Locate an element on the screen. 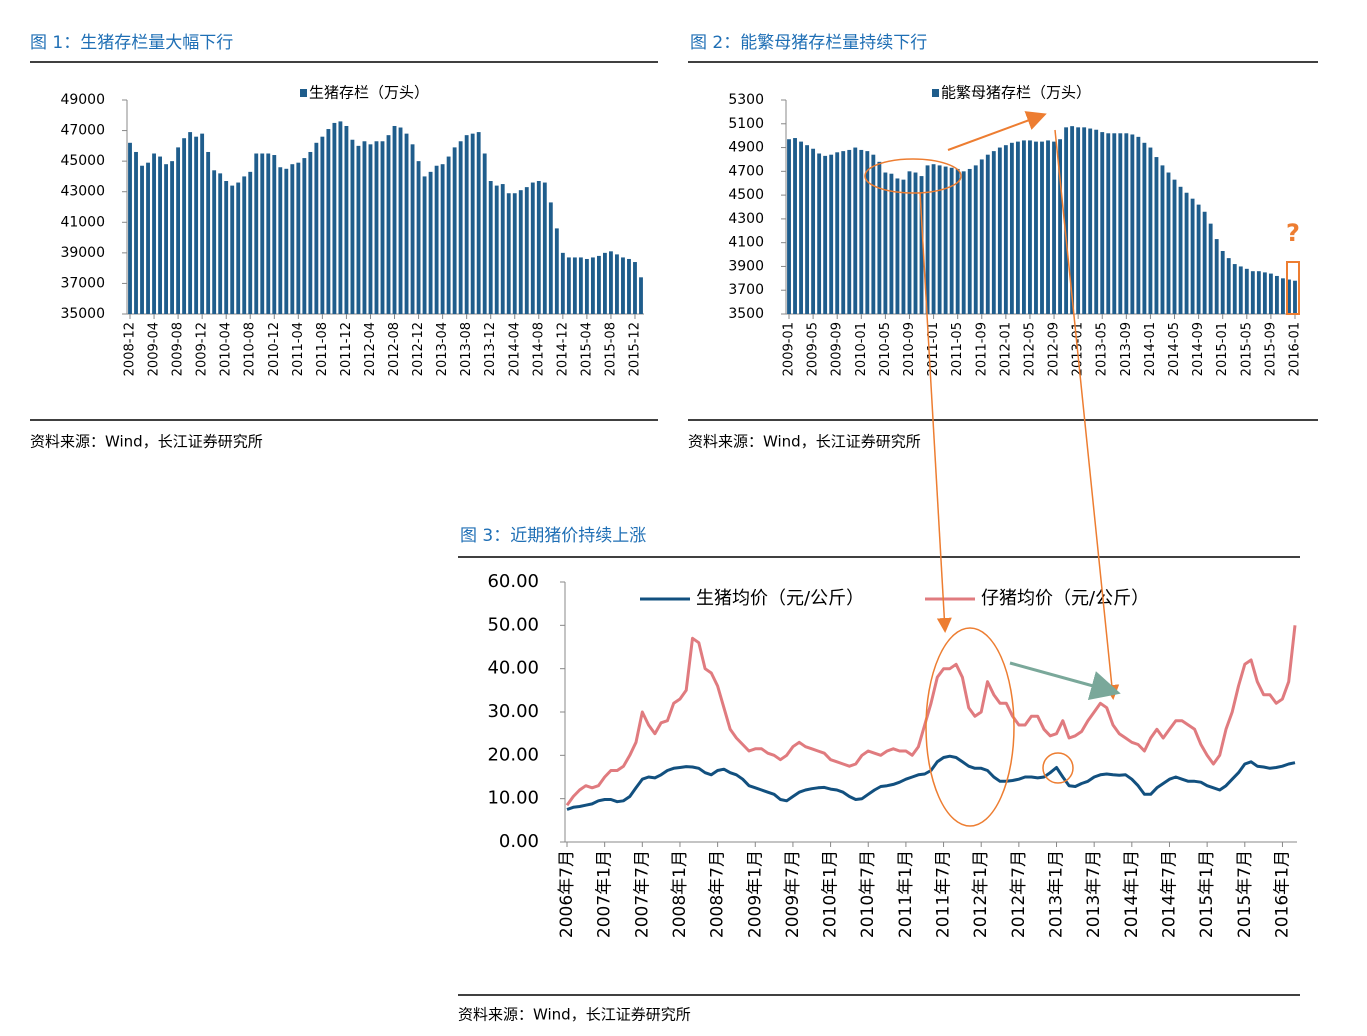 The image size is (1367, 1036). y-tick-label: 10.00 is located at coordinates (513, 798).